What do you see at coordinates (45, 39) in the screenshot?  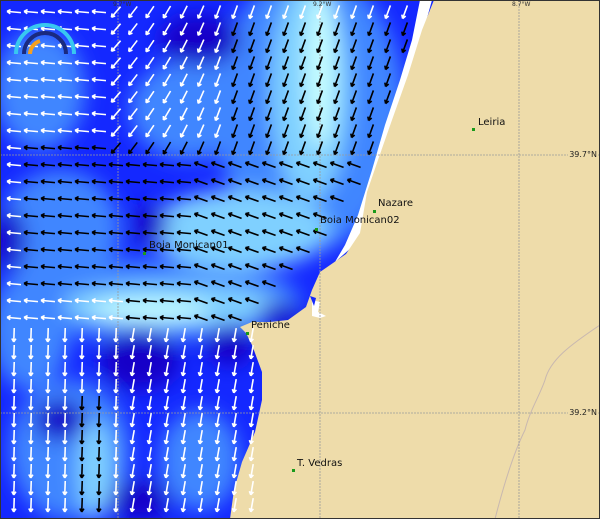 I see `gauge-arc-logo` at bounding box center [45, 39].